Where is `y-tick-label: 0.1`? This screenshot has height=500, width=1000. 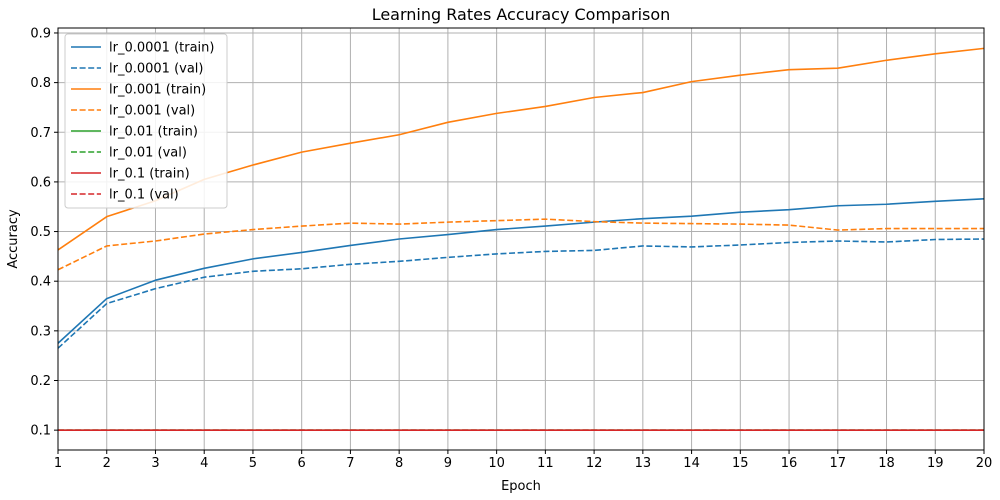 y-tick-label: 0.1 is located at coordinates (40, 431).